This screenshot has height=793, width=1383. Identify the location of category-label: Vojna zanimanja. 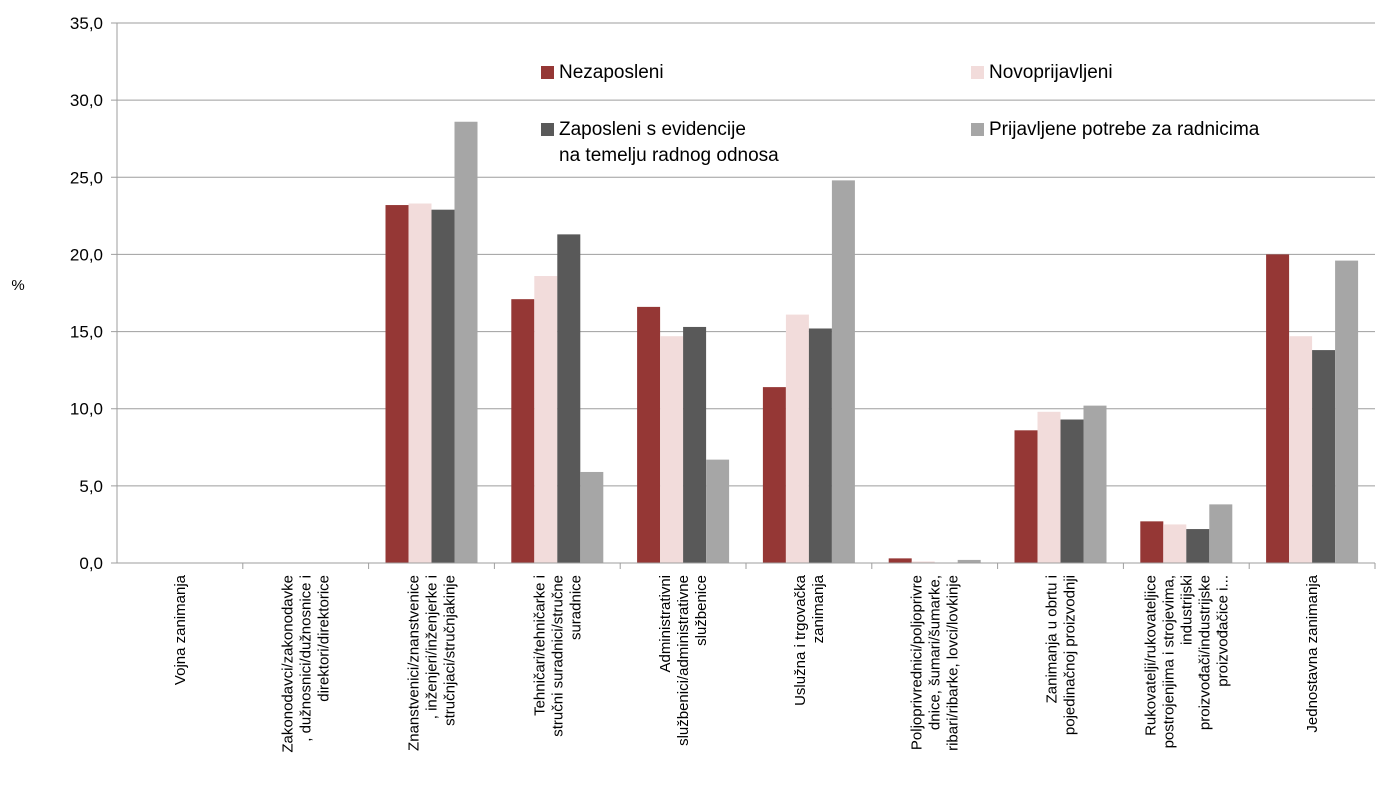
(180, 629).